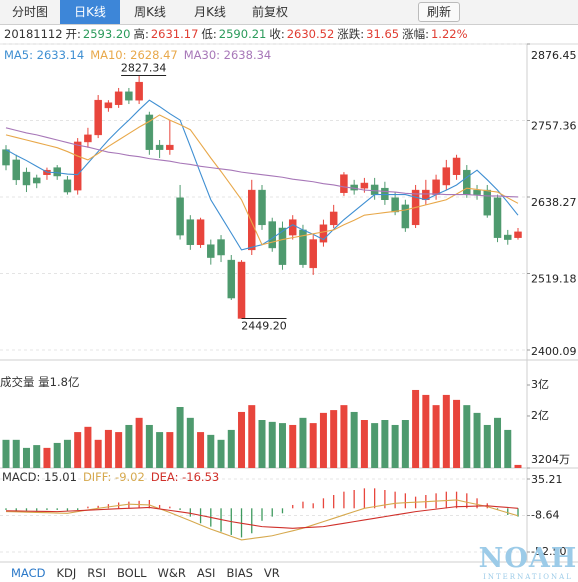  I want to click on legend-entry: DIFF: -9.02, so click(113, 477).